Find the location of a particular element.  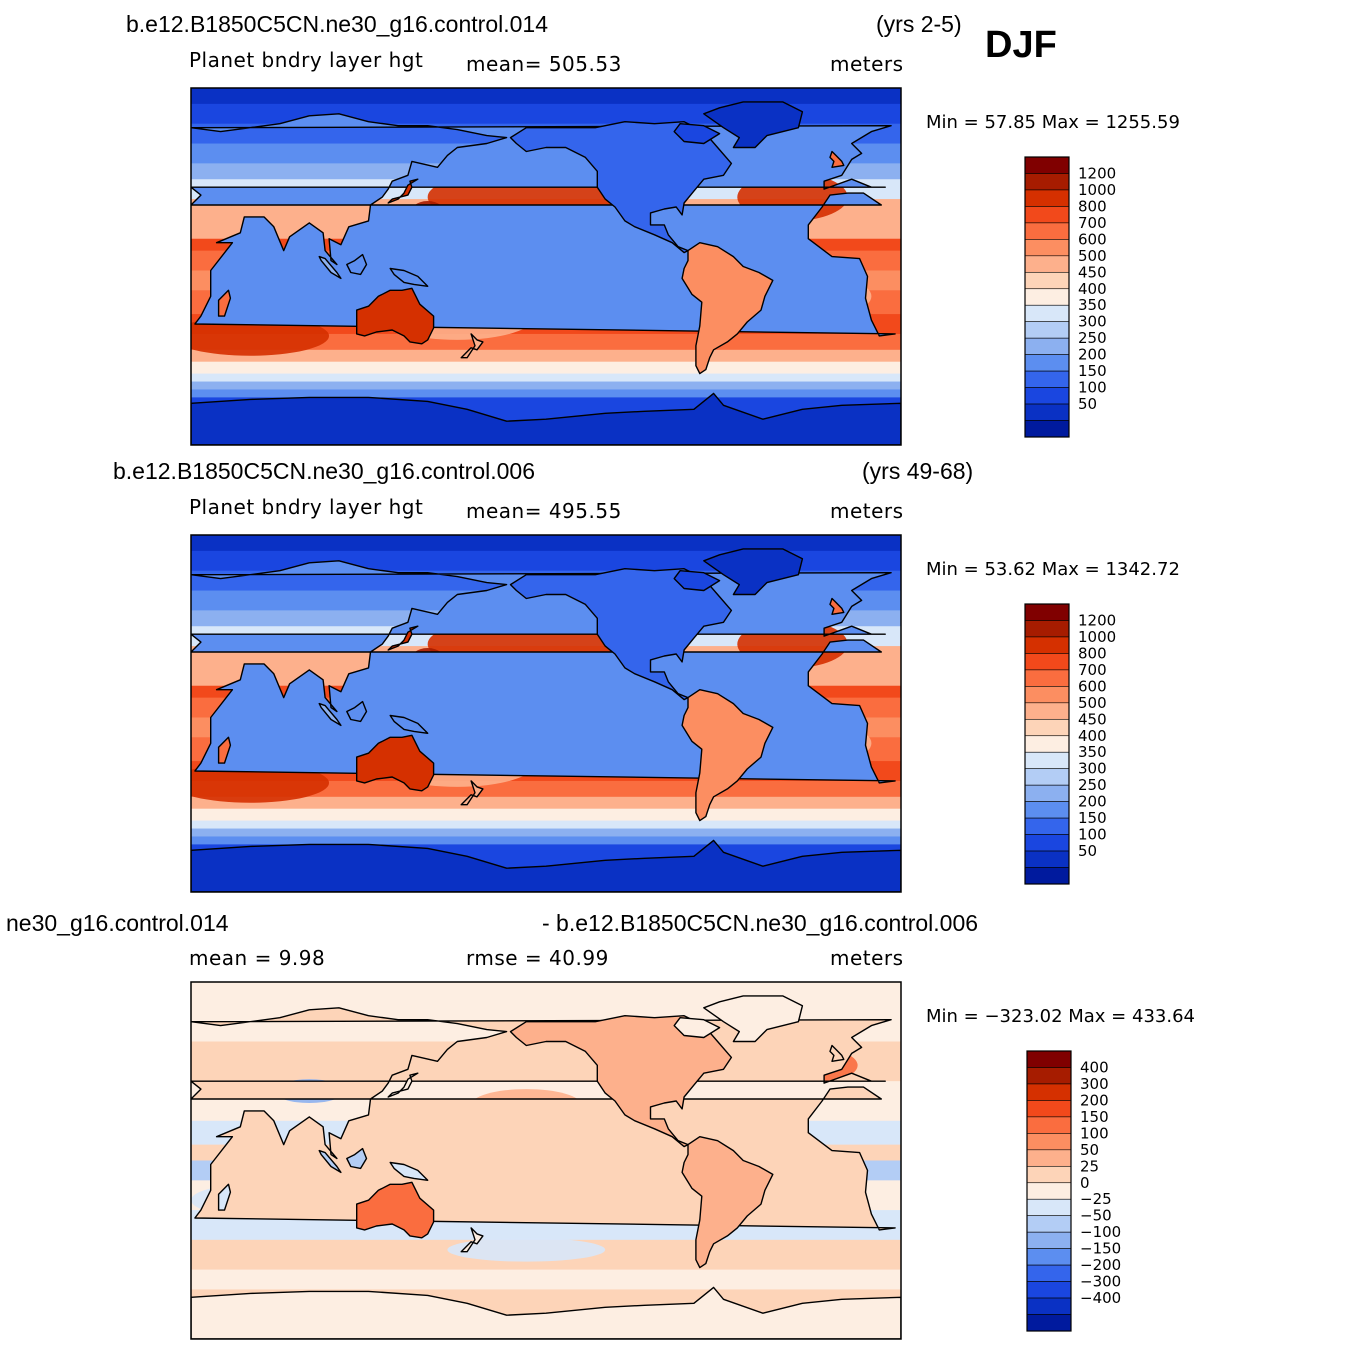

panel2-units: meters is located at coordinates (867, 511).